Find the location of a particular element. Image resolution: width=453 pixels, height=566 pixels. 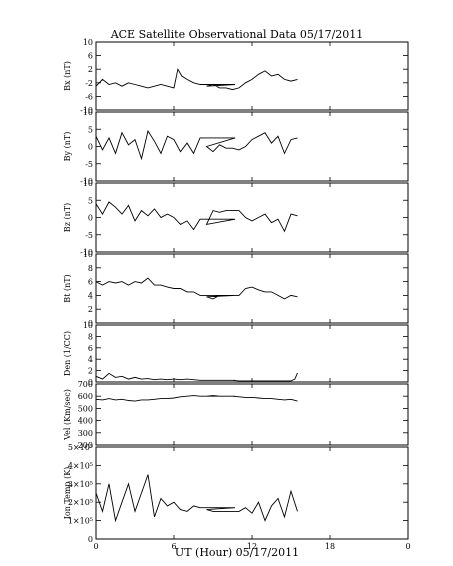

x-tick-label: 12 is located at coordinates (252, 546).